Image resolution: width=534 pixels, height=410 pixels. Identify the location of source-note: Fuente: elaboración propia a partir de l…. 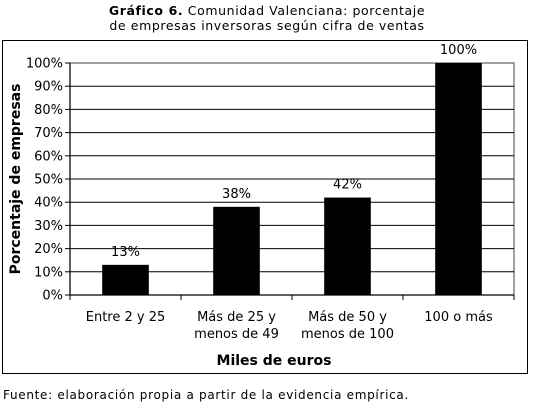
(206, 395).